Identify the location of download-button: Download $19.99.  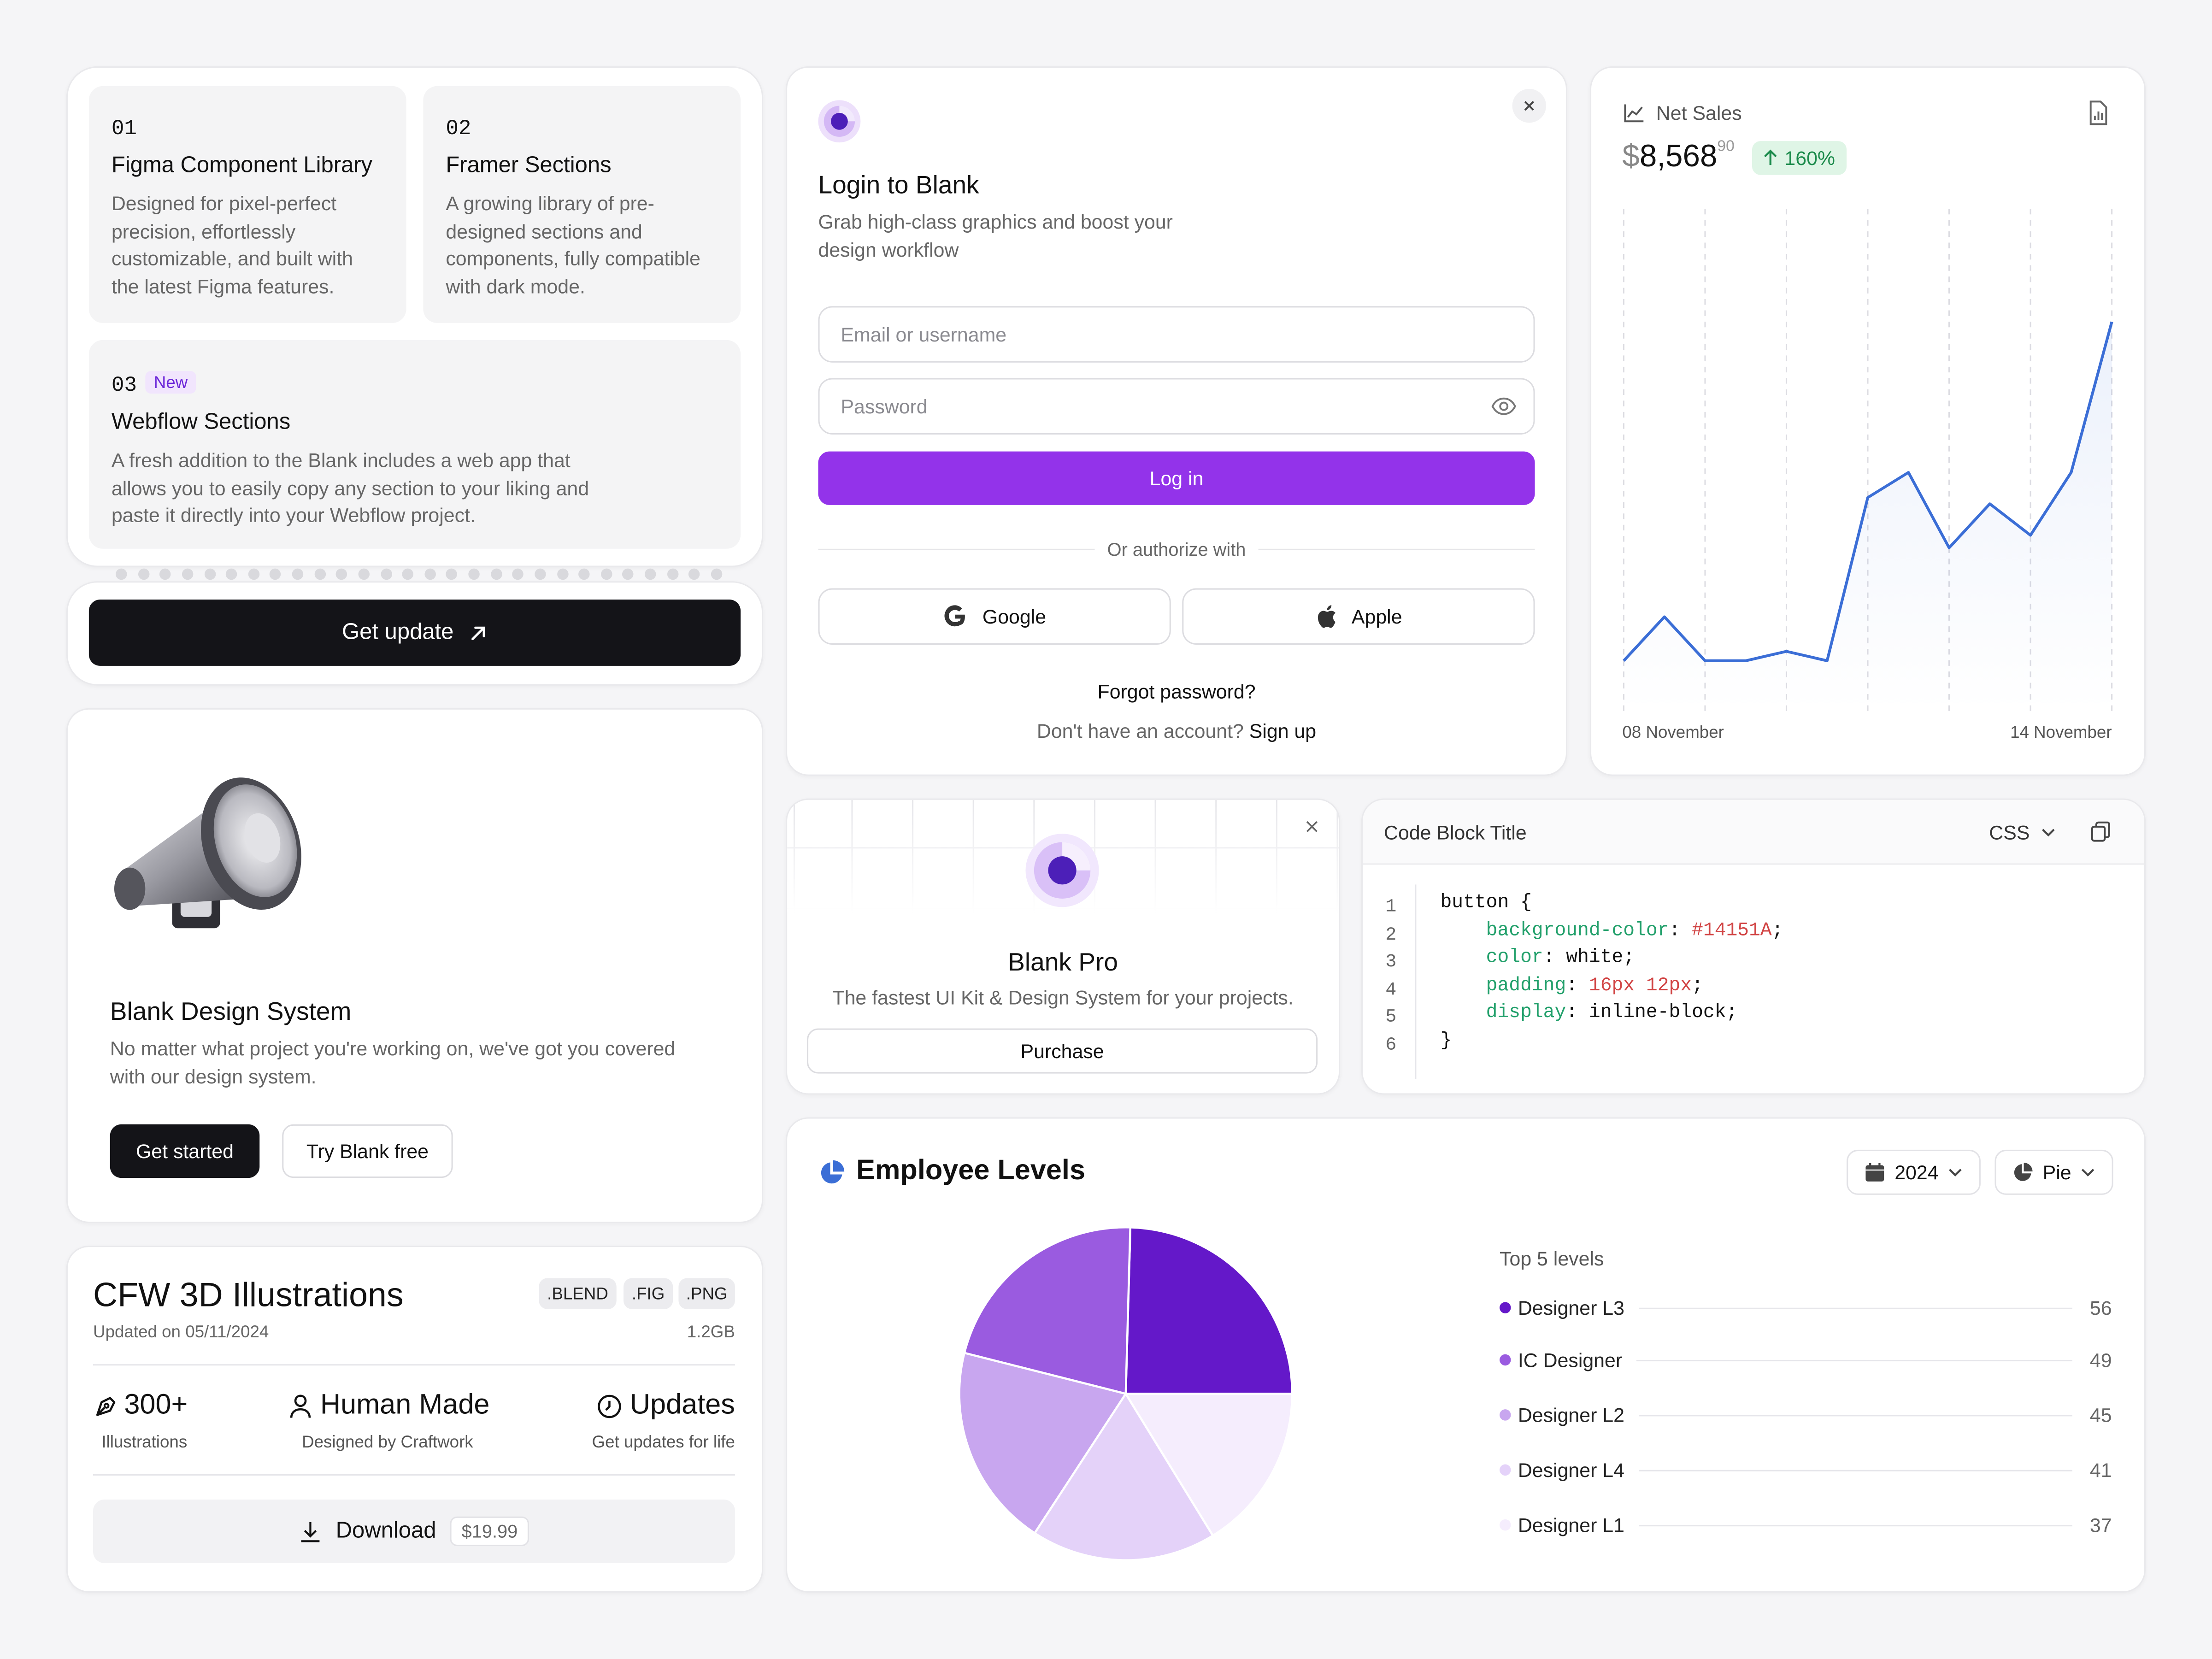
(414, 1531).